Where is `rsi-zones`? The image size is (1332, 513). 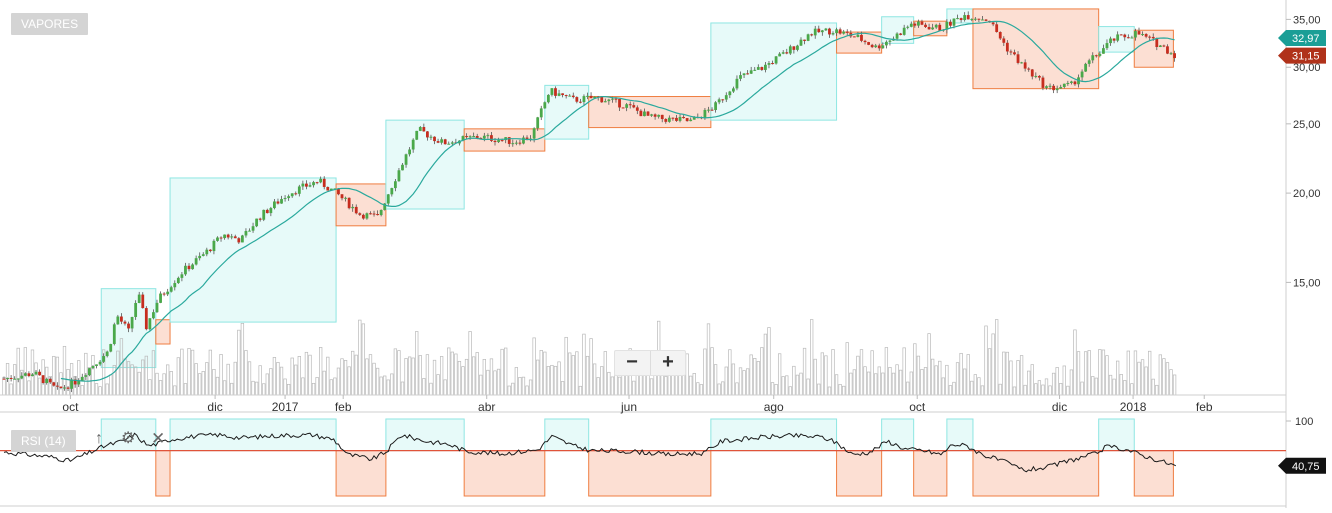
rsi-zones is located at coordinates (637, 457).